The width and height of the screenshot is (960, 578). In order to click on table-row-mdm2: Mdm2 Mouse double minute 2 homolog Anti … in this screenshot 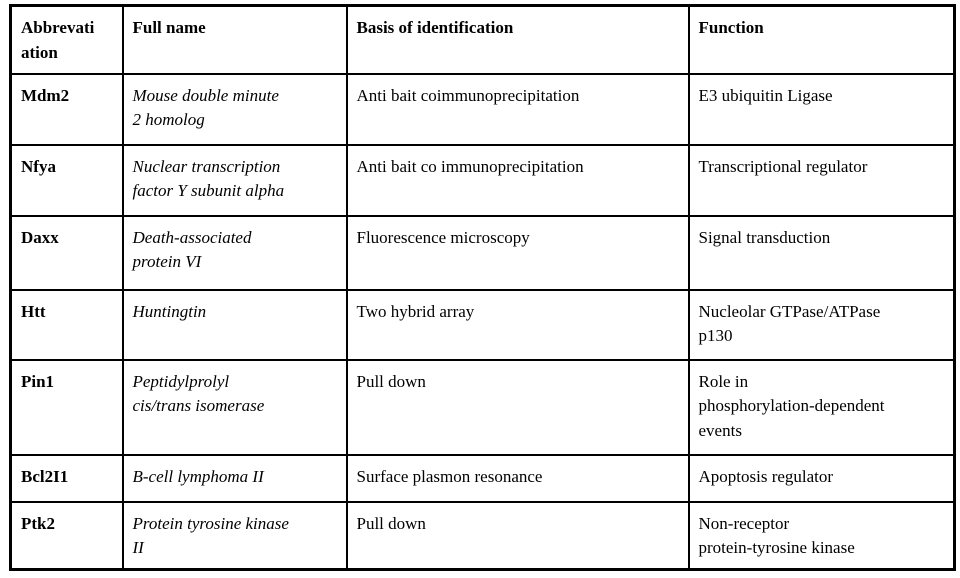, I will do `click(482, 109)`.